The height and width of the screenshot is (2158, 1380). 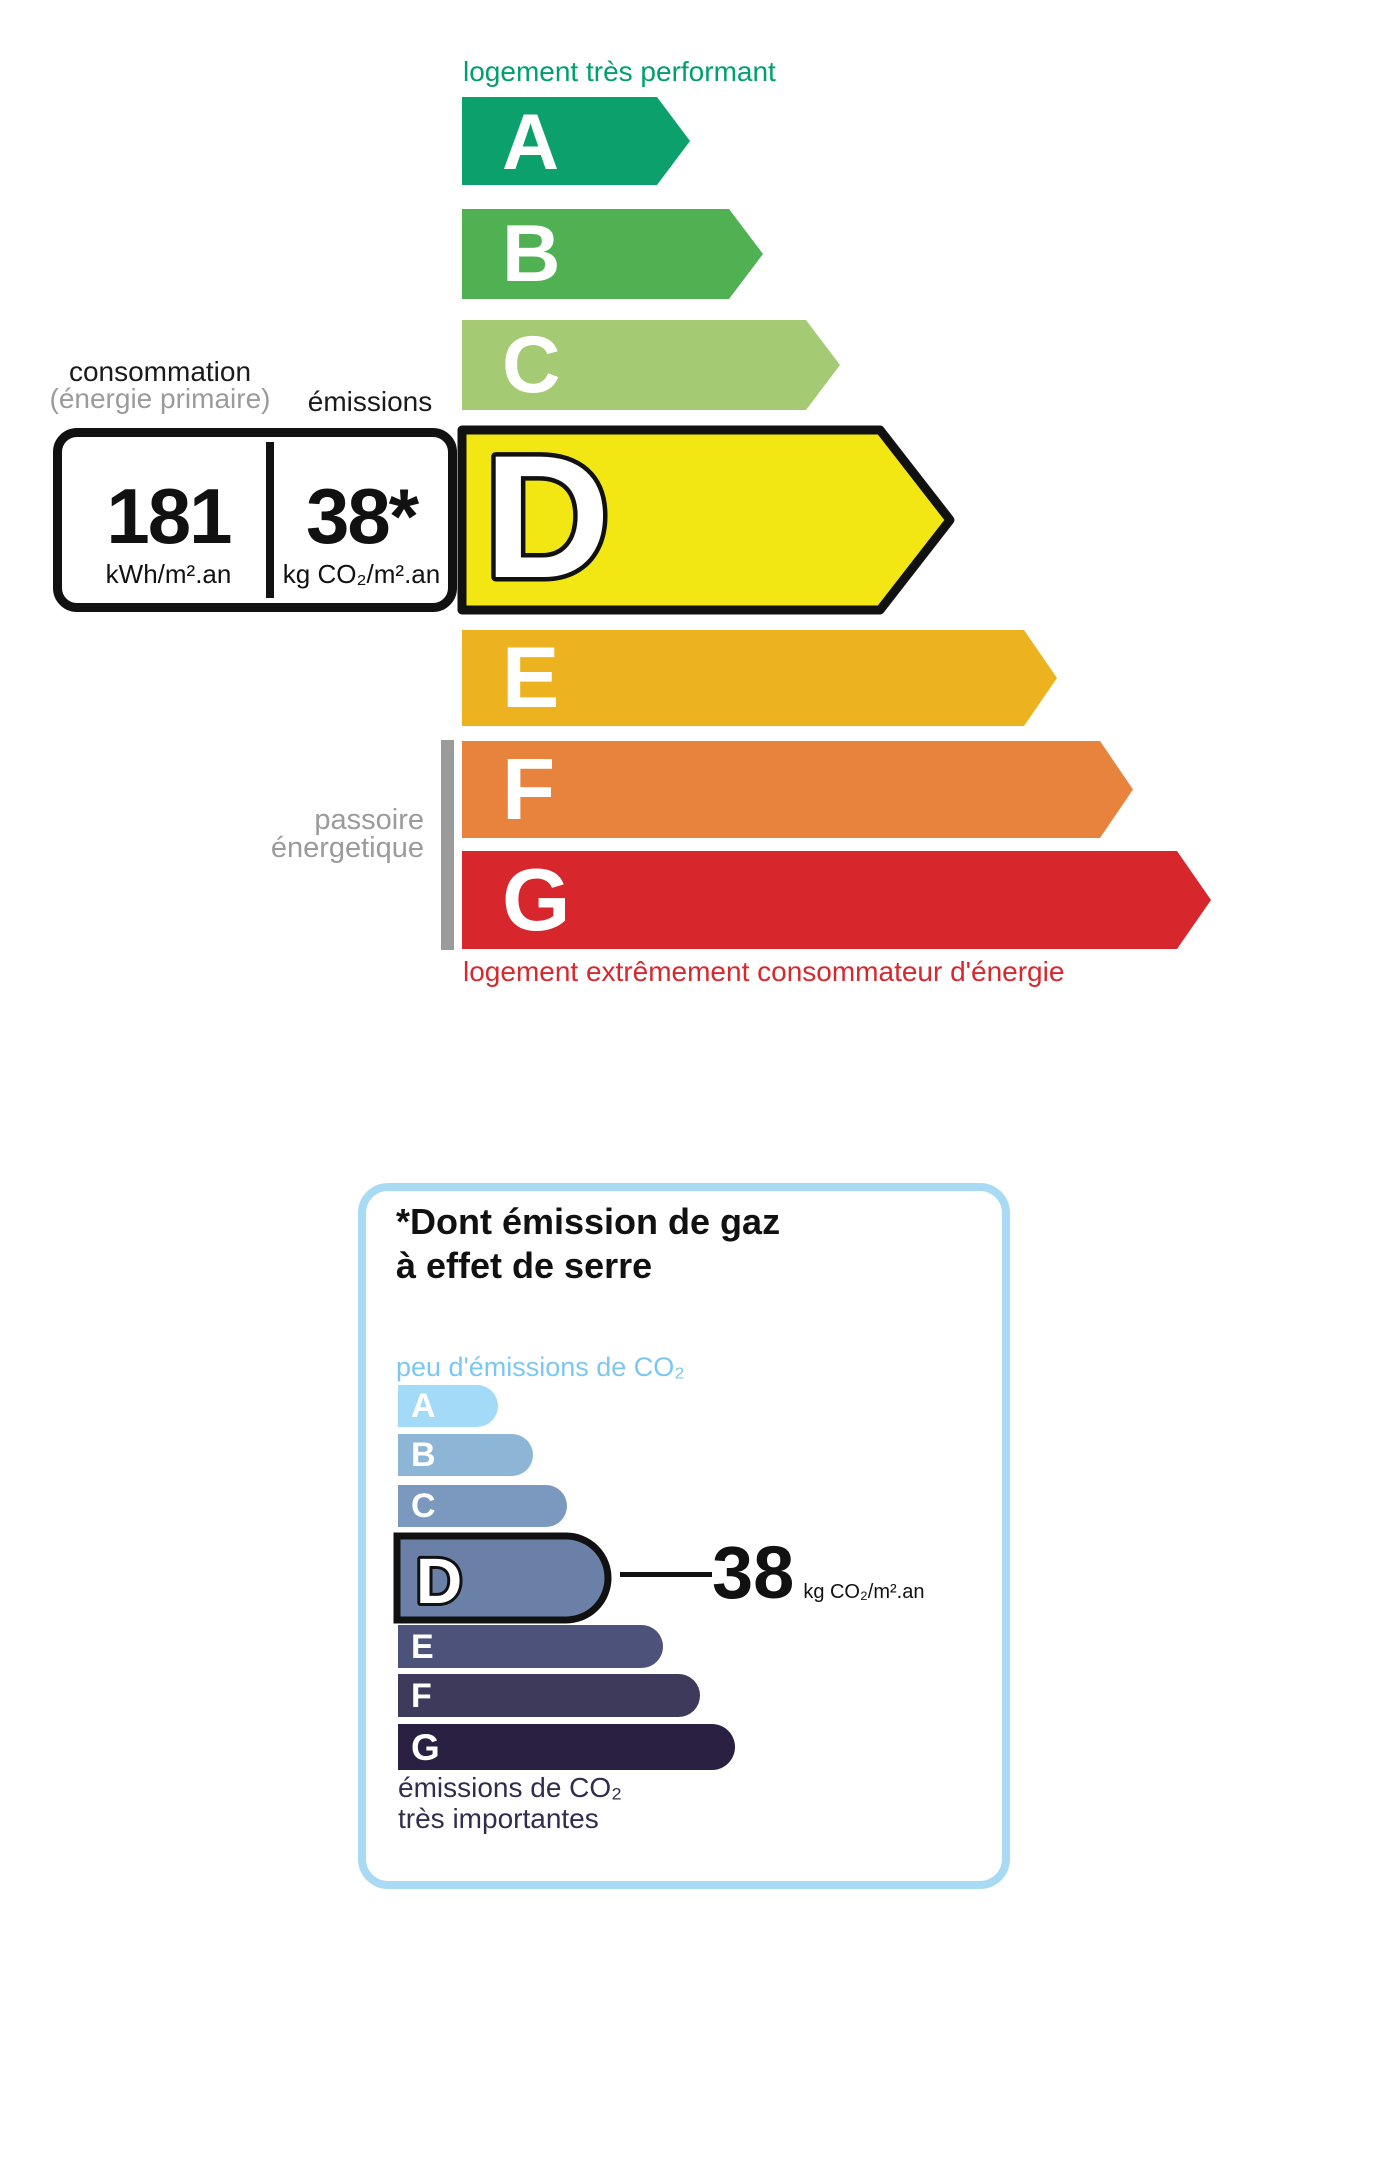 I want to click on consumption-header: consommation (énergie primaire), so click(x=160, y=385).